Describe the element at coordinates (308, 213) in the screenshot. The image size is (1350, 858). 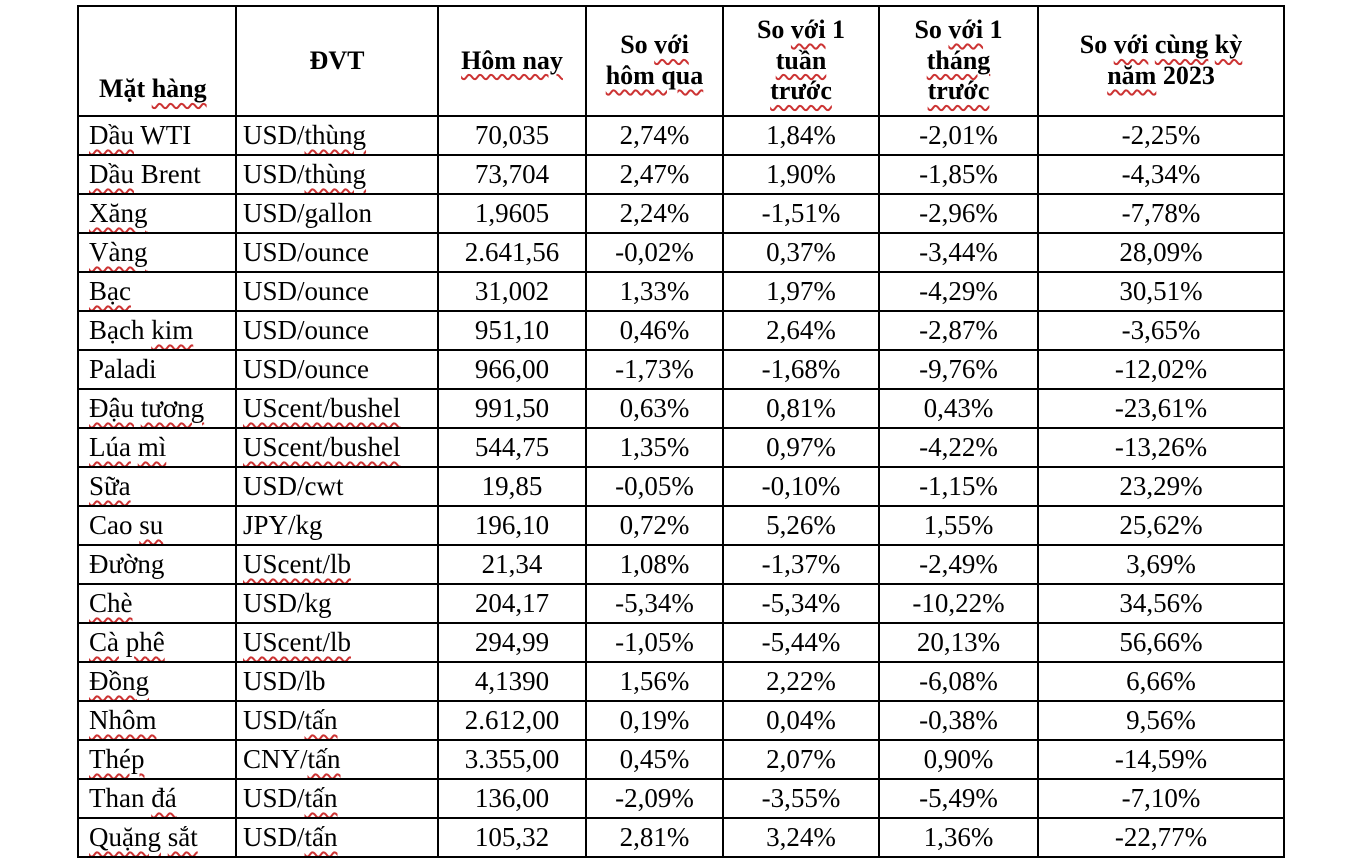
I see `text-segment: USD/gallon` at that location.